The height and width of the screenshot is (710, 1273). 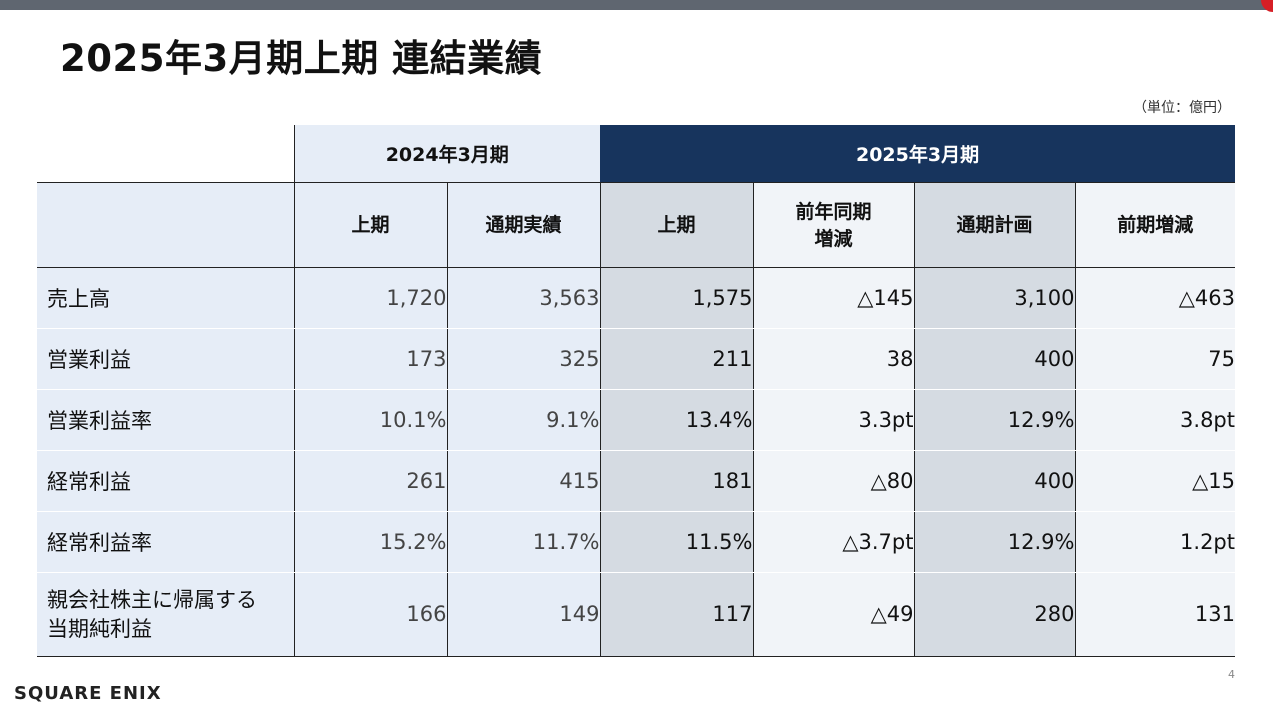 I want to click on cell-fy2024-h1: 10.1%, so click(x=370, y=420).